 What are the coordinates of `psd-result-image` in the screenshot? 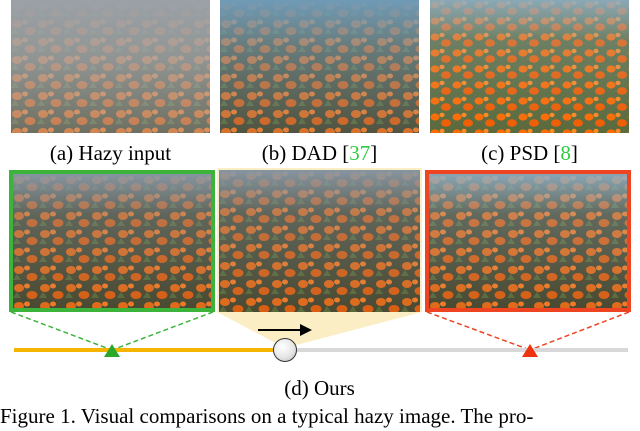 It's located at (529, 66).